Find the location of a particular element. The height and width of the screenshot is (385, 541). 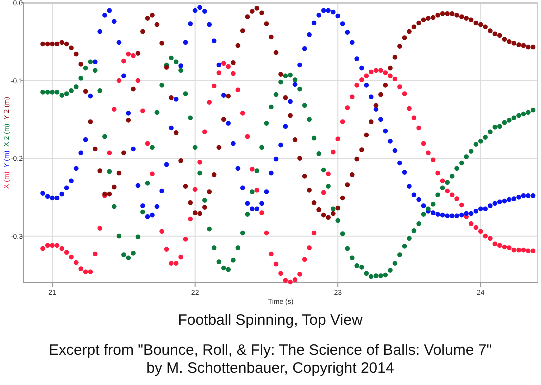

text: by M. Schottenbauer, Copyright 2014 is located at coordinates (270, 368).